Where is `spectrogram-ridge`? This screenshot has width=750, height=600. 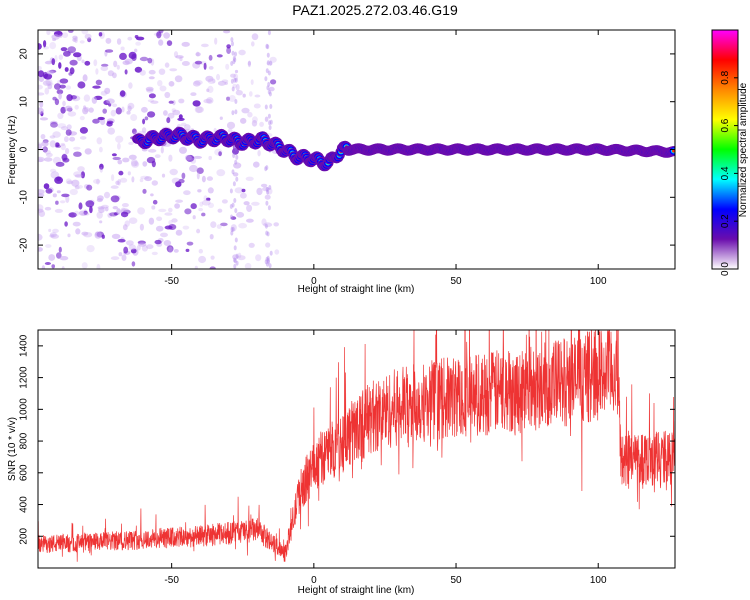
spectrogram-ridge is located at coordinates (403, 149).